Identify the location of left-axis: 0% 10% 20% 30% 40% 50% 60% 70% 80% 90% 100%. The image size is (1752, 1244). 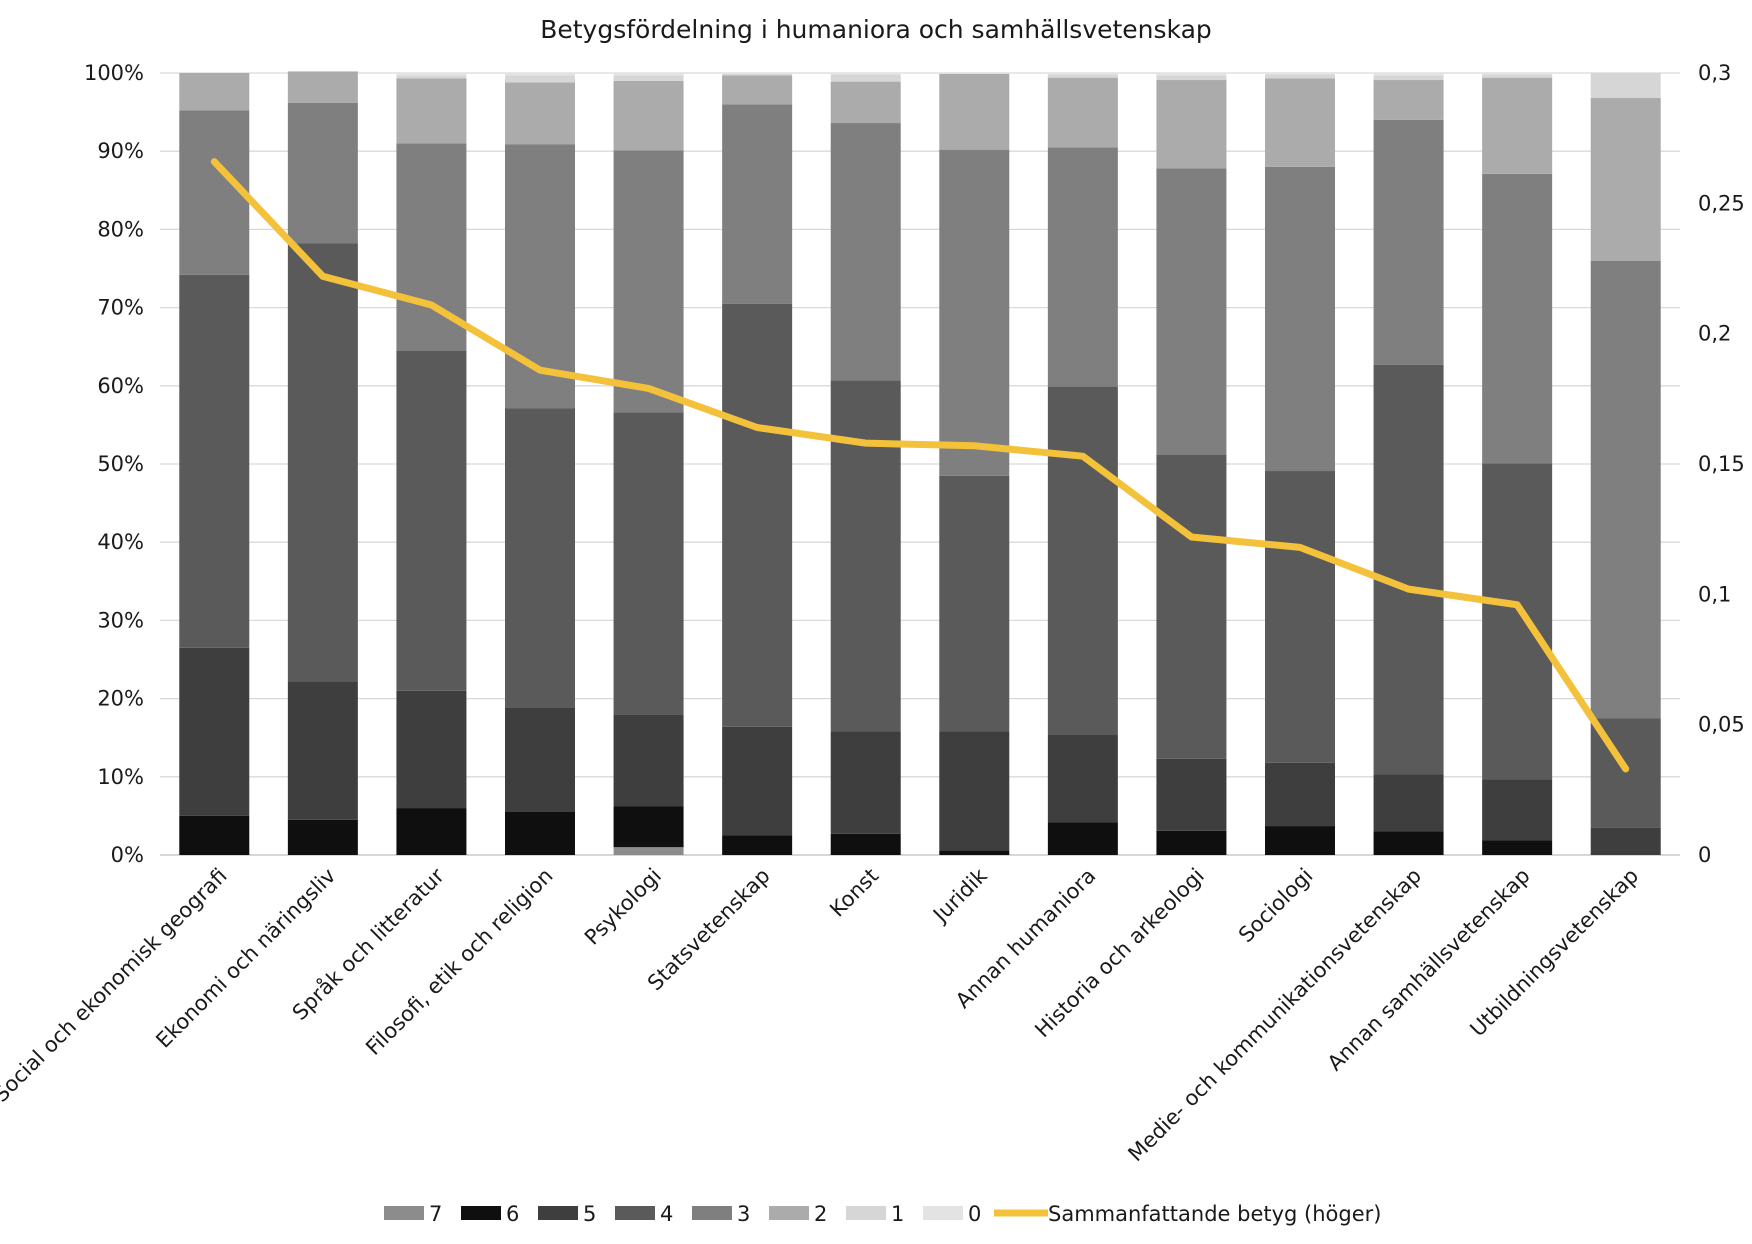
(114, 464).